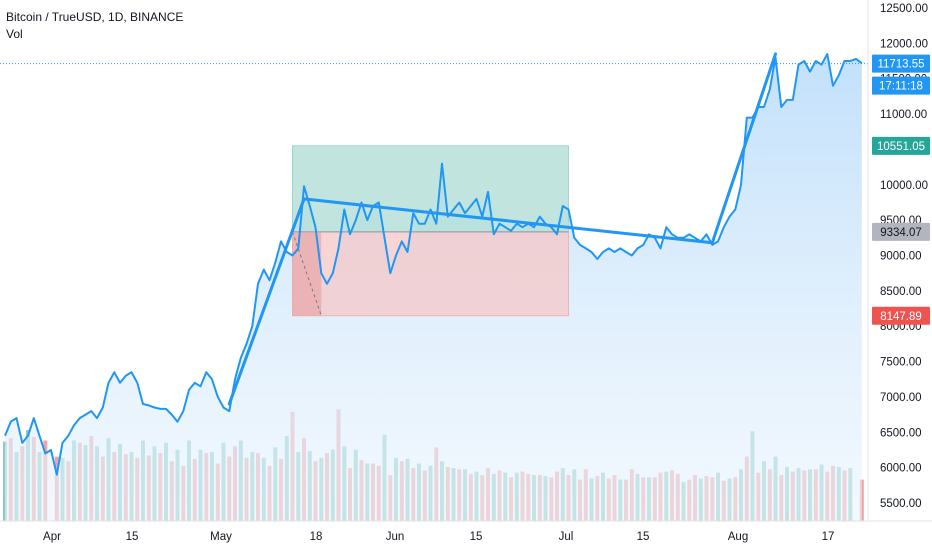 This screenshot has height=550, width=932. I want to click on time-axis: Apr 15 May 18 Jun 15 Jul 15 Aug 17, so click(466, 531).